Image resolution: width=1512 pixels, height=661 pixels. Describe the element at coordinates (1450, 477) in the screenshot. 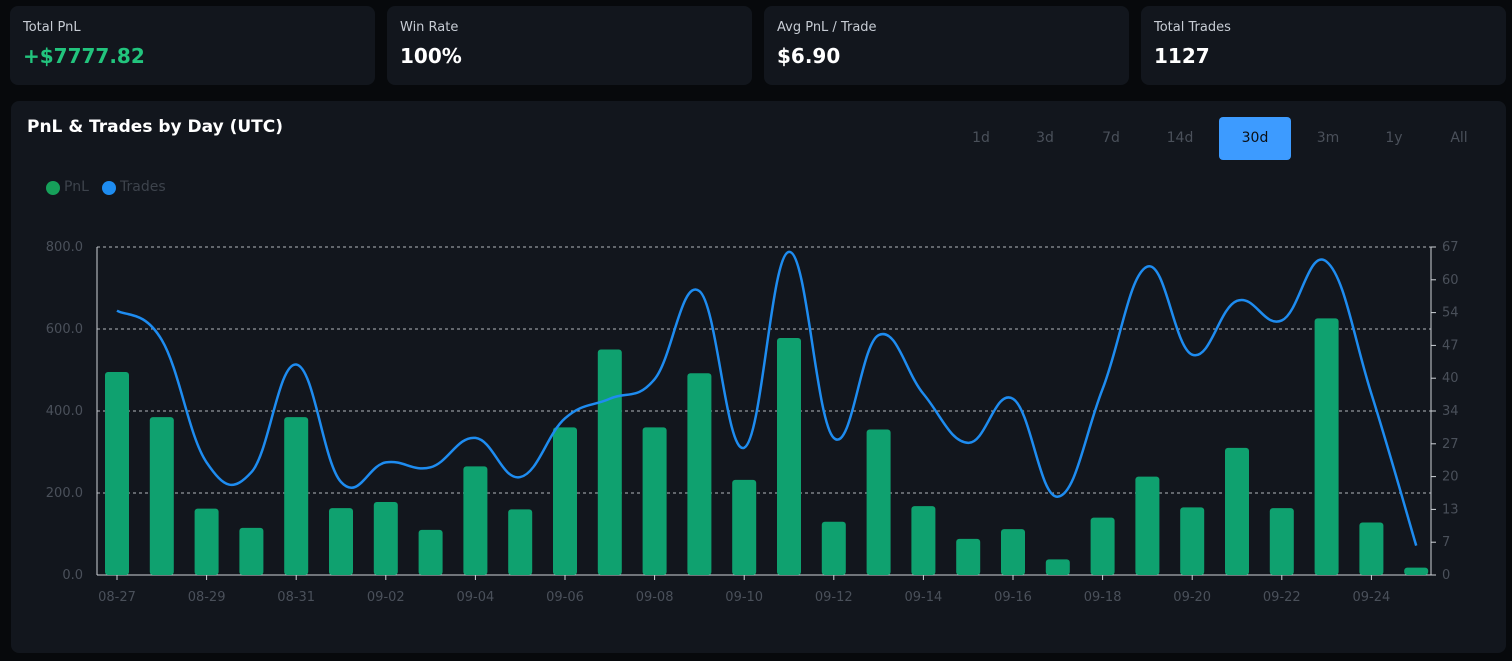

I see `y-right-tick-label: 20` at that location.